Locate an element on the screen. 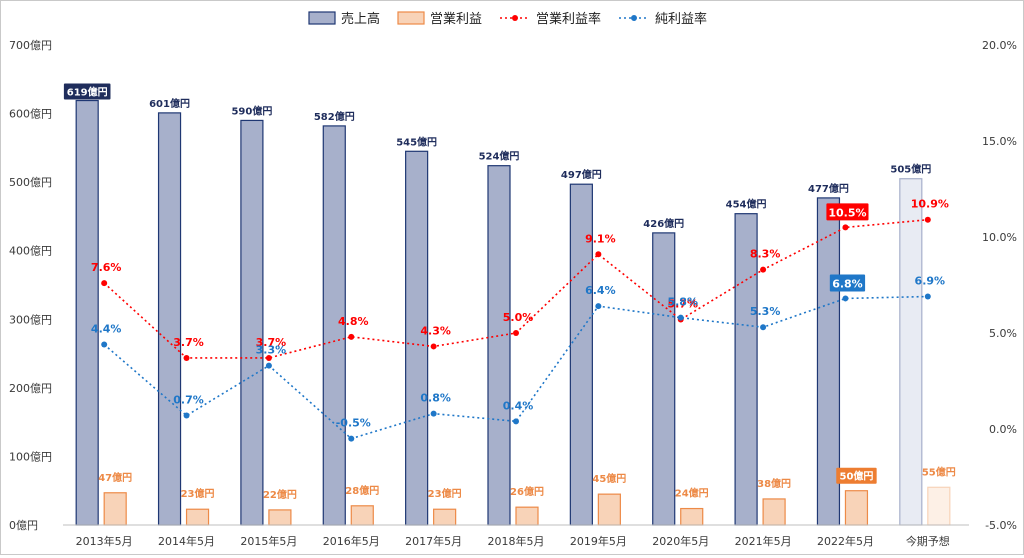 This screenshot has width=1024, height=558. operating-margin-value-label: 10.9% is located at coordinates (930, 204).